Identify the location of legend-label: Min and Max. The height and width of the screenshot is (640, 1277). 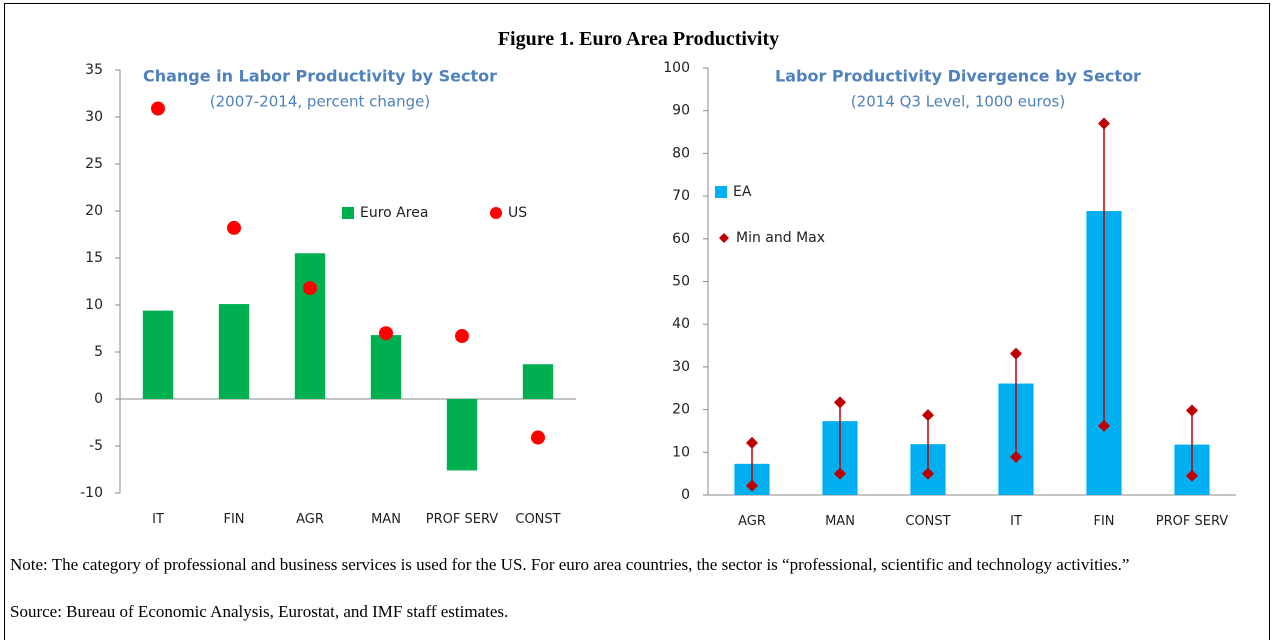
(780, 238).